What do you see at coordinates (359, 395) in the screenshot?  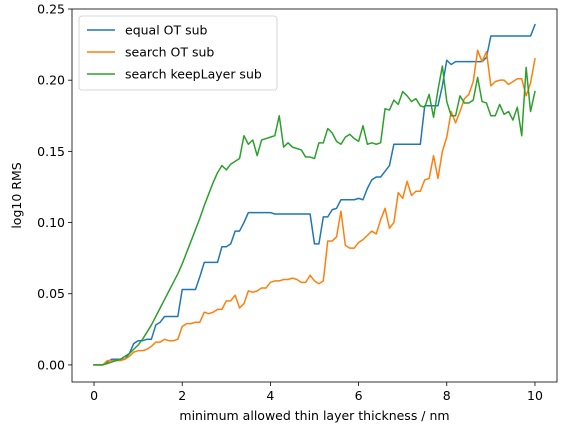 I see `x-tick-label: 6` at bounding box center [359, 395].